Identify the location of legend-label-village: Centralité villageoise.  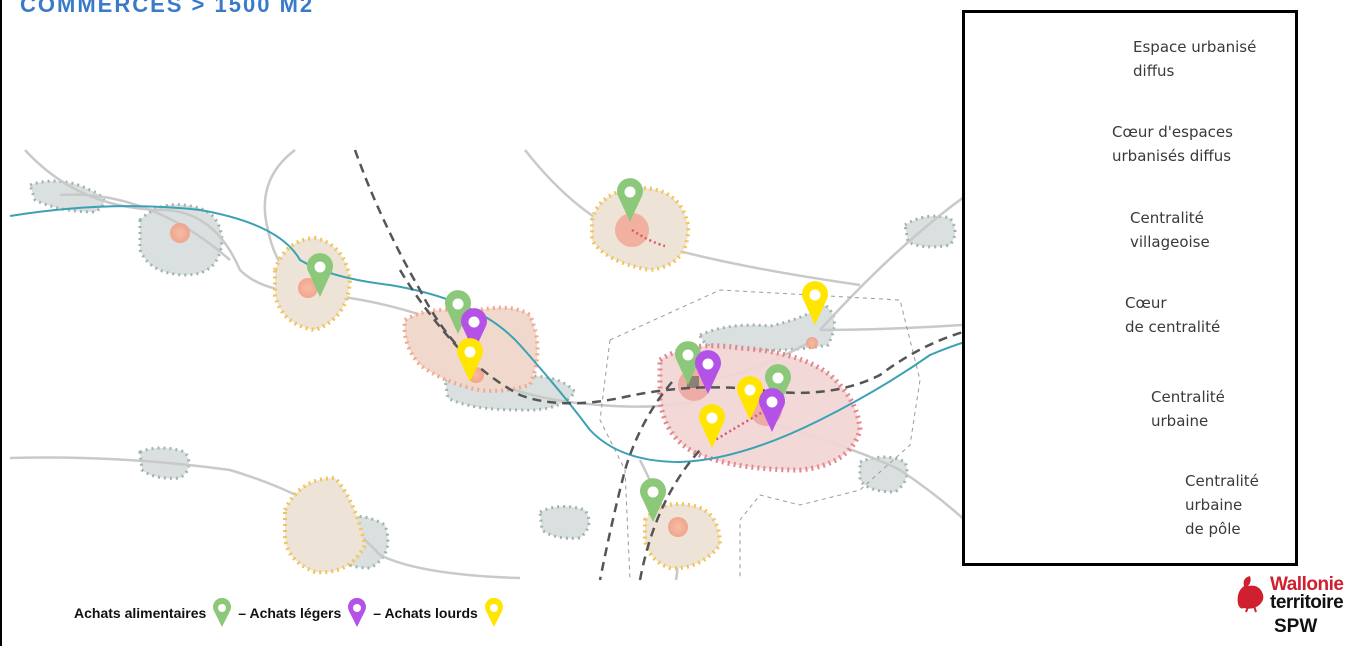
(1170, 230).